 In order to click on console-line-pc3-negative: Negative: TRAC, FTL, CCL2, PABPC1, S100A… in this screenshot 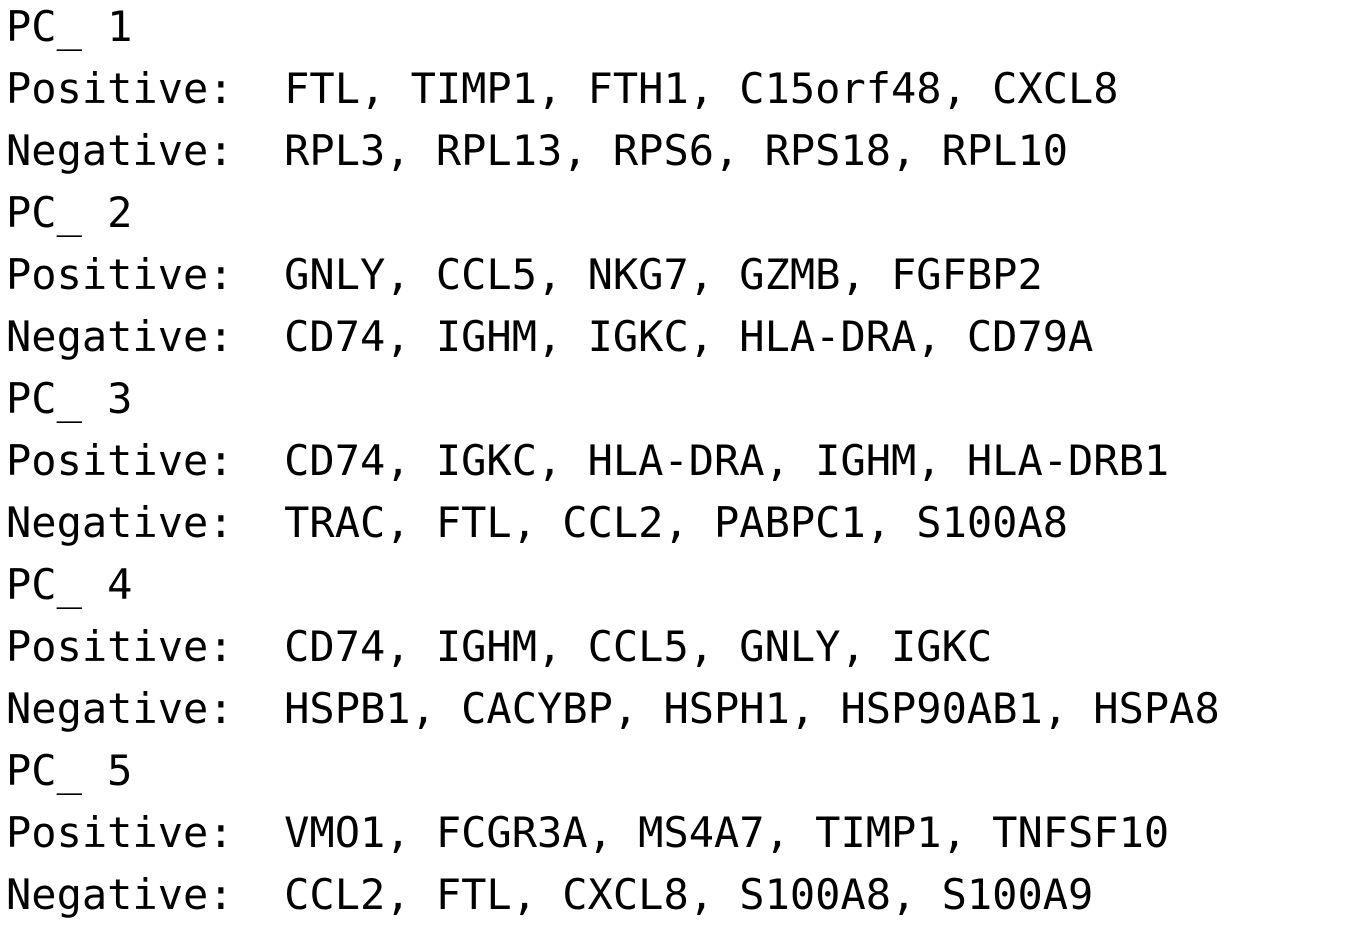, I will do `click(537, 522)`.